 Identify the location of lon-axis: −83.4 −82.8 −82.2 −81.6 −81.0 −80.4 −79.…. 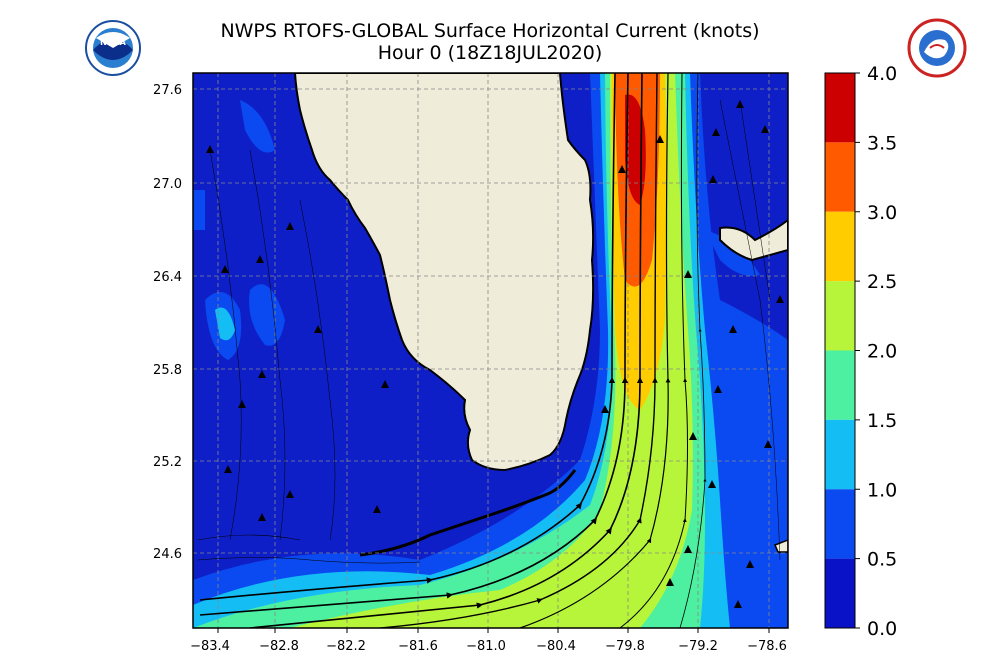
(488, 641).